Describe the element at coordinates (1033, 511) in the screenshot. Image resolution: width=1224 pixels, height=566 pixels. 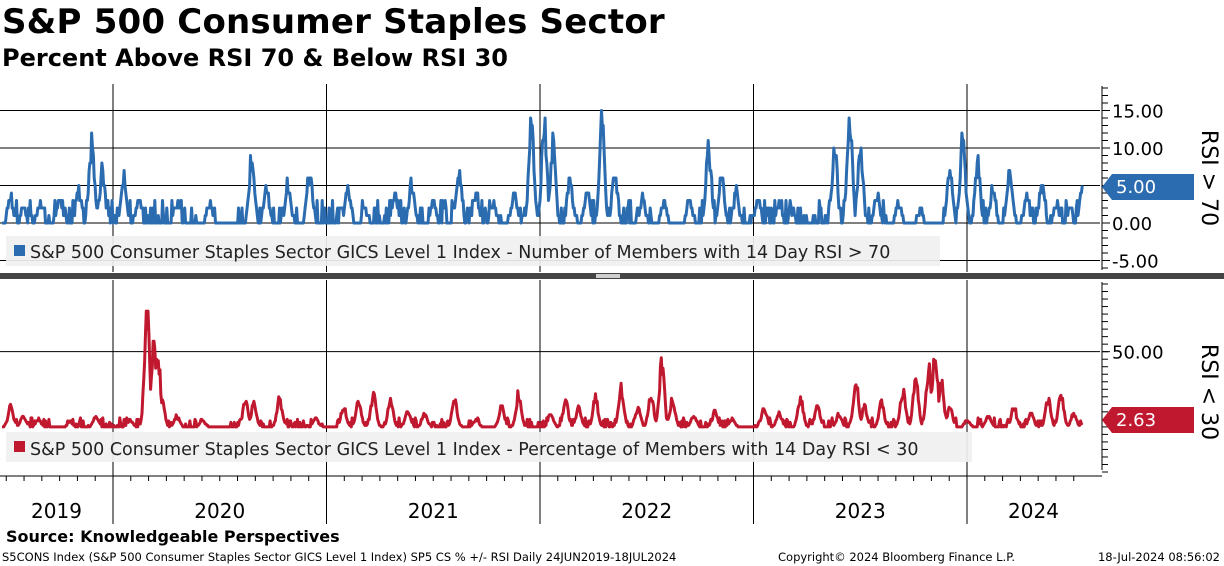
I see `x-year-label-2024: 2024` at that location.